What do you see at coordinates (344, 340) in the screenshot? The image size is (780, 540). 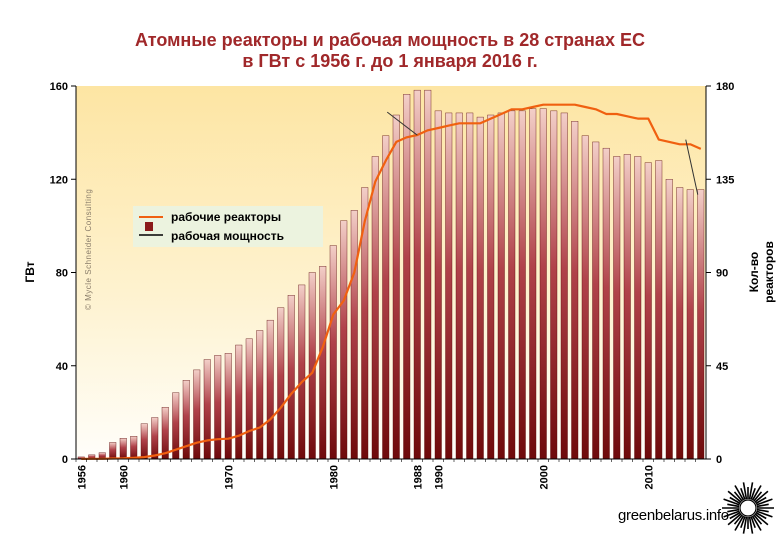 I see `bar-1981` at bounding box center [344, 340].